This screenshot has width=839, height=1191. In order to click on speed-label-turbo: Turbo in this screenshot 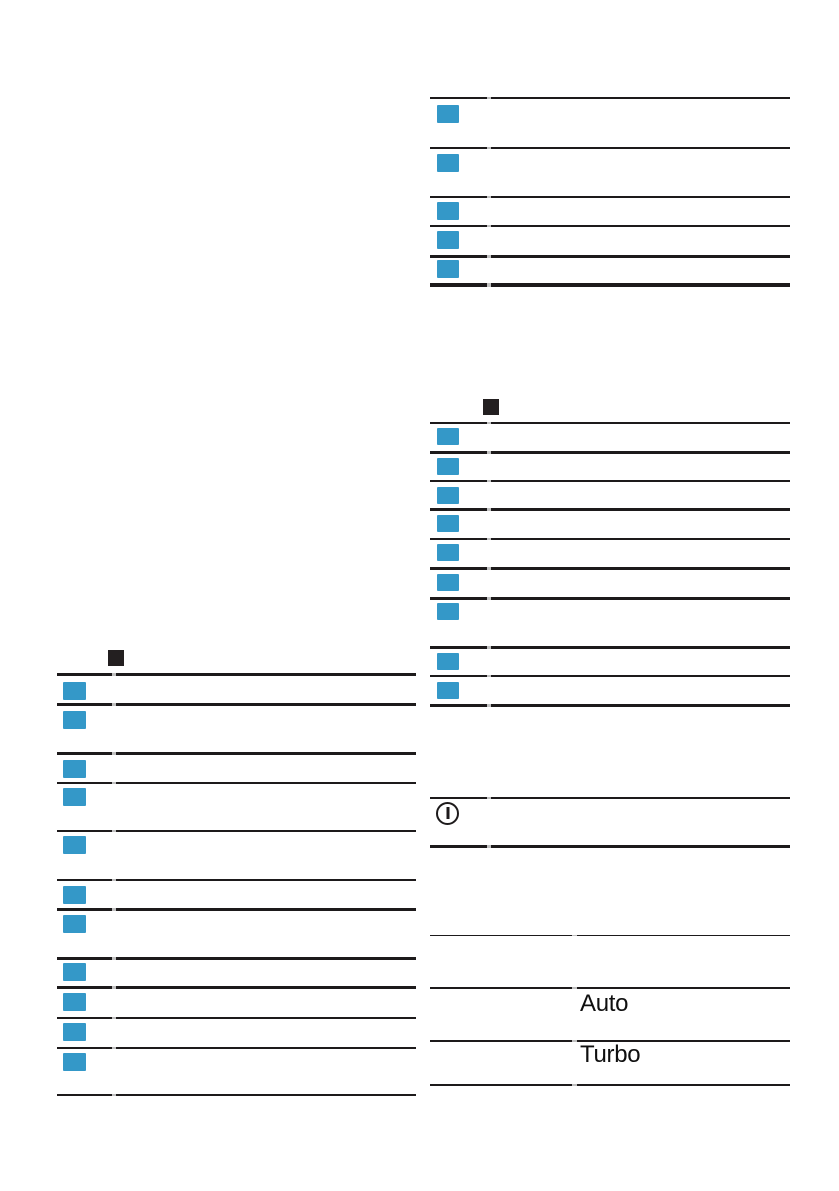, I will do `click(610, 1054)`.